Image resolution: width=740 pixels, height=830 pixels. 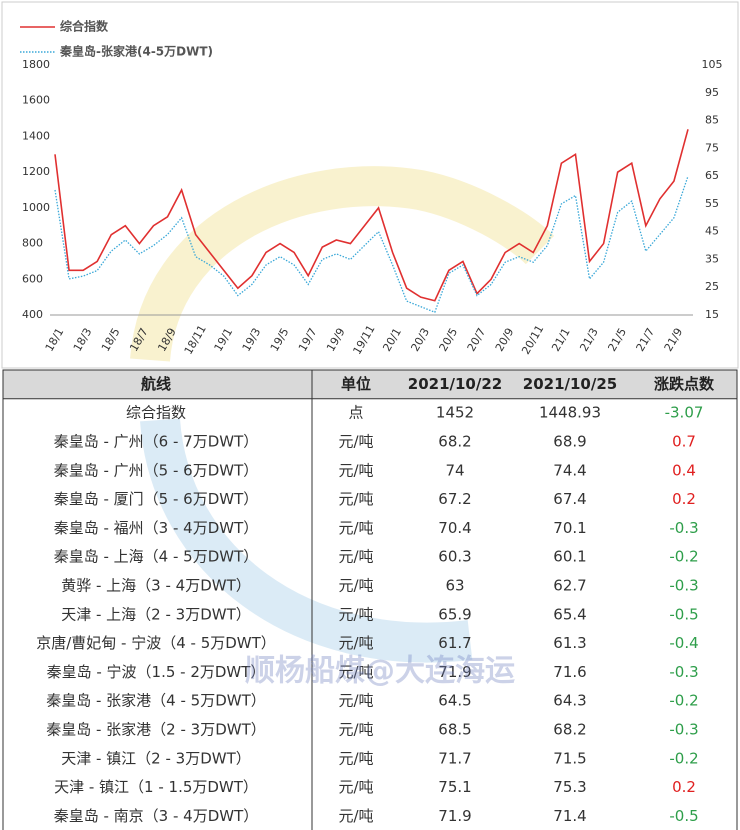 What do you see at coordinates (712, 203) in the screenshot?
I see `y2-tick-label: 55` at bounding box center [712, 203].